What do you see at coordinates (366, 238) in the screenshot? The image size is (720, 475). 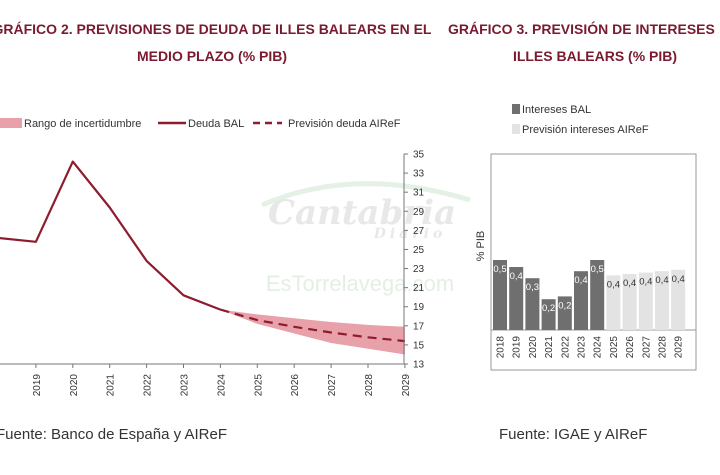 I see `watermark: Cantabria Diario EsTorrelavega.com` at bounding box center [366, 238].